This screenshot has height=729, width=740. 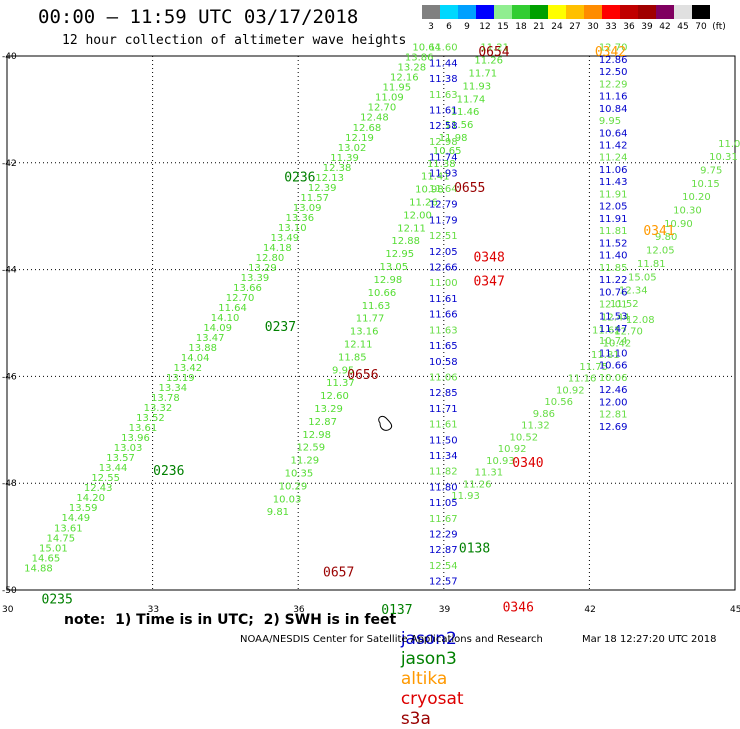 What do you see at coordinates (443, 205) in the screenshot?
I see `wave-height-value: 12.79` at bounding box center [443, 205].